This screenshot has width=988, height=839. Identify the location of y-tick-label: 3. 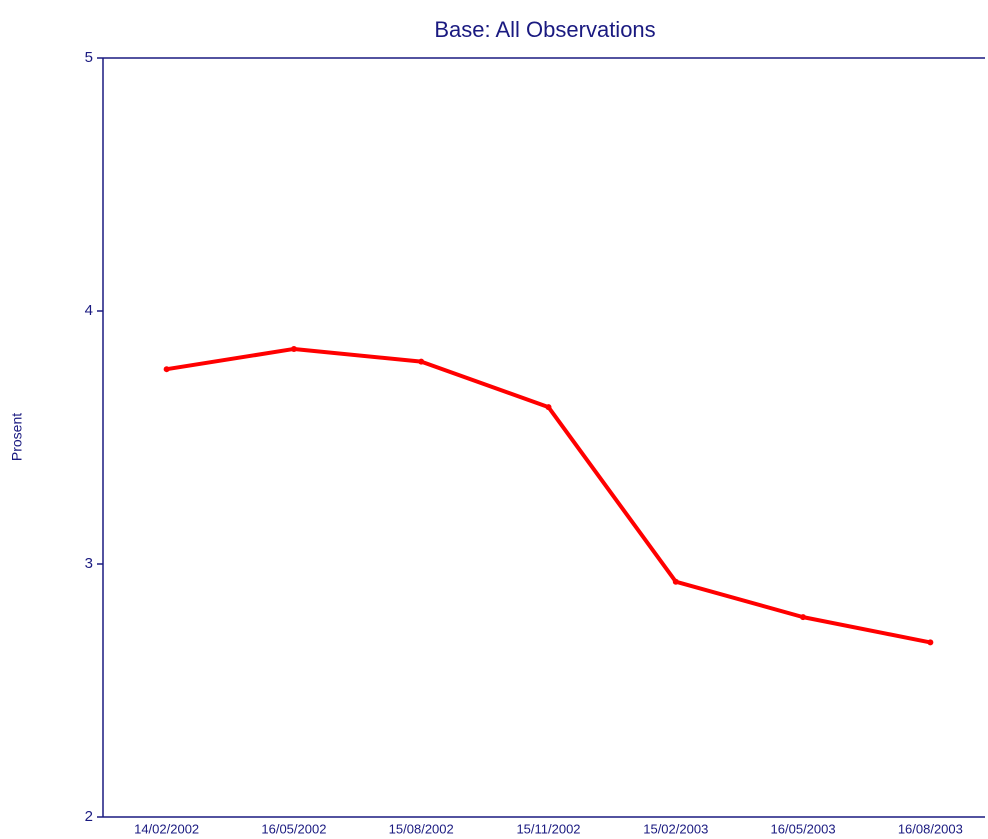
(89, 563).